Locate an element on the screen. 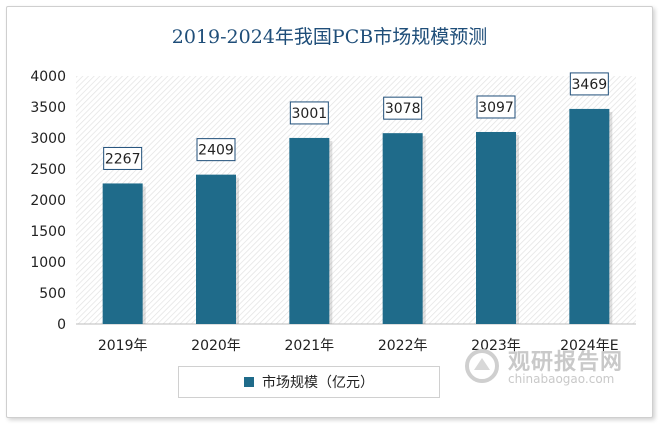 This screenshot has height=424, width=659. x-tick-label: 2021年 is located at coordinates (310, 346).